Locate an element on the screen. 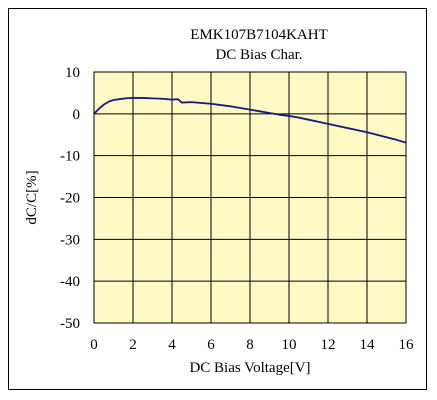 The height and width of the screenshot is (400, 437). chart-subtitle: DC Bias Char. is located at coordinates (258, 55).